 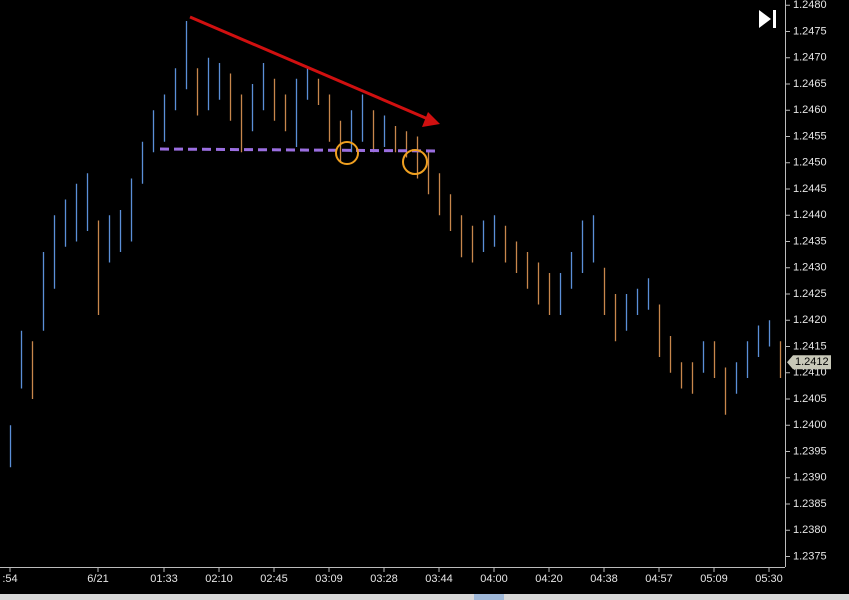 I want to click on x-tick-label: 03:28, so click(x=384, y=579).